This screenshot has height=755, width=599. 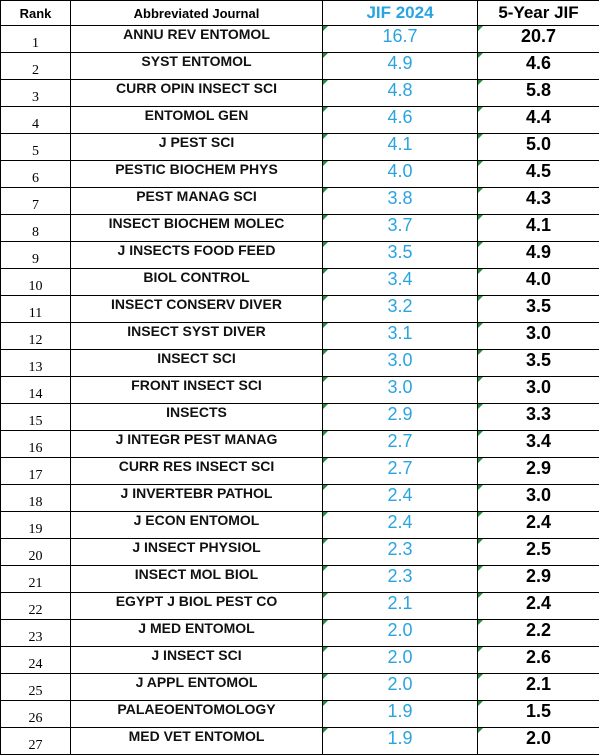 What do you see at coordinates (538, 687) in the screenshot?
I see `five-year-jif-cell: 2.1` at bounding box center [538, 687].